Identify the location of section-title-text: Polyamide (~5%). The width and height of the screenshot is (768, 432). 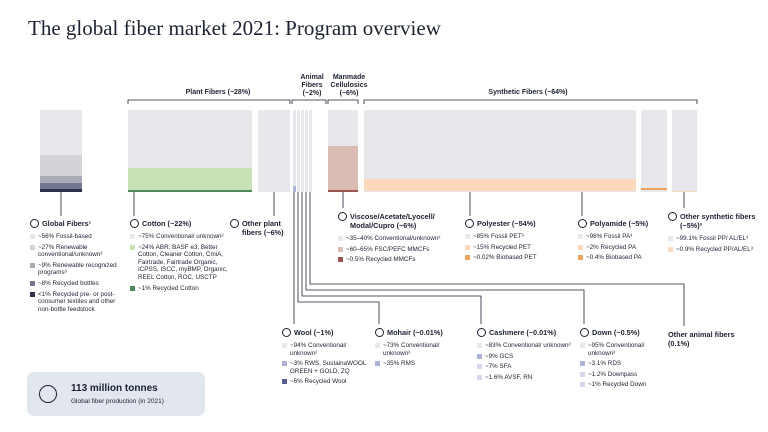
(619, 223).